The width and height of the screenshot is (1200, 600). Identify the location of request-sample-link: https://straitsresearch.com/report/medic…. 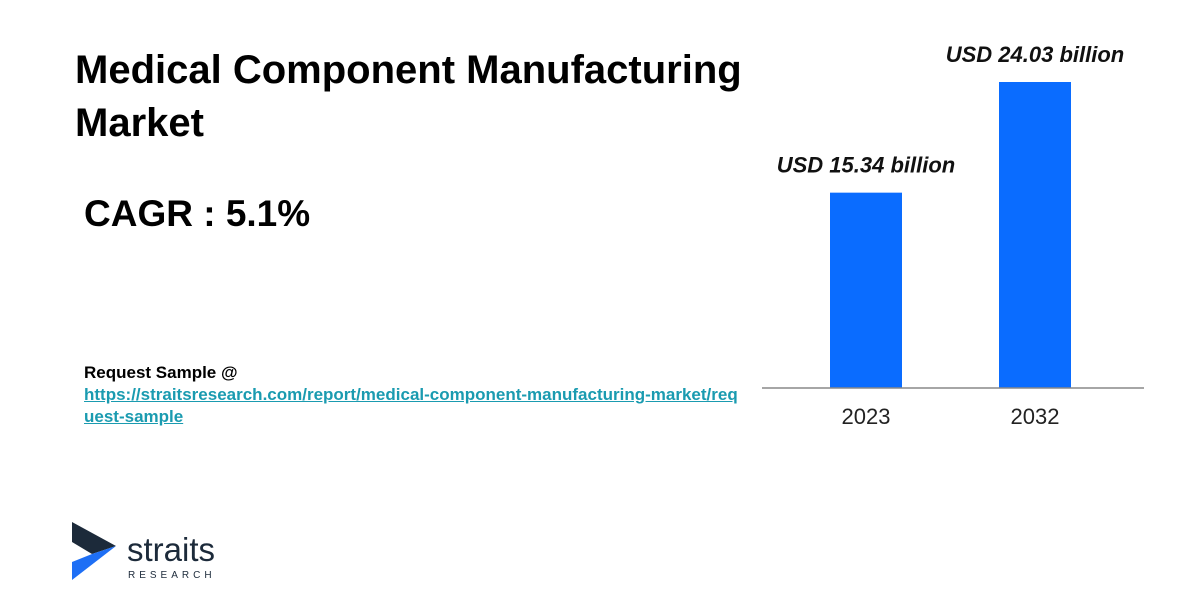
(411, 405).